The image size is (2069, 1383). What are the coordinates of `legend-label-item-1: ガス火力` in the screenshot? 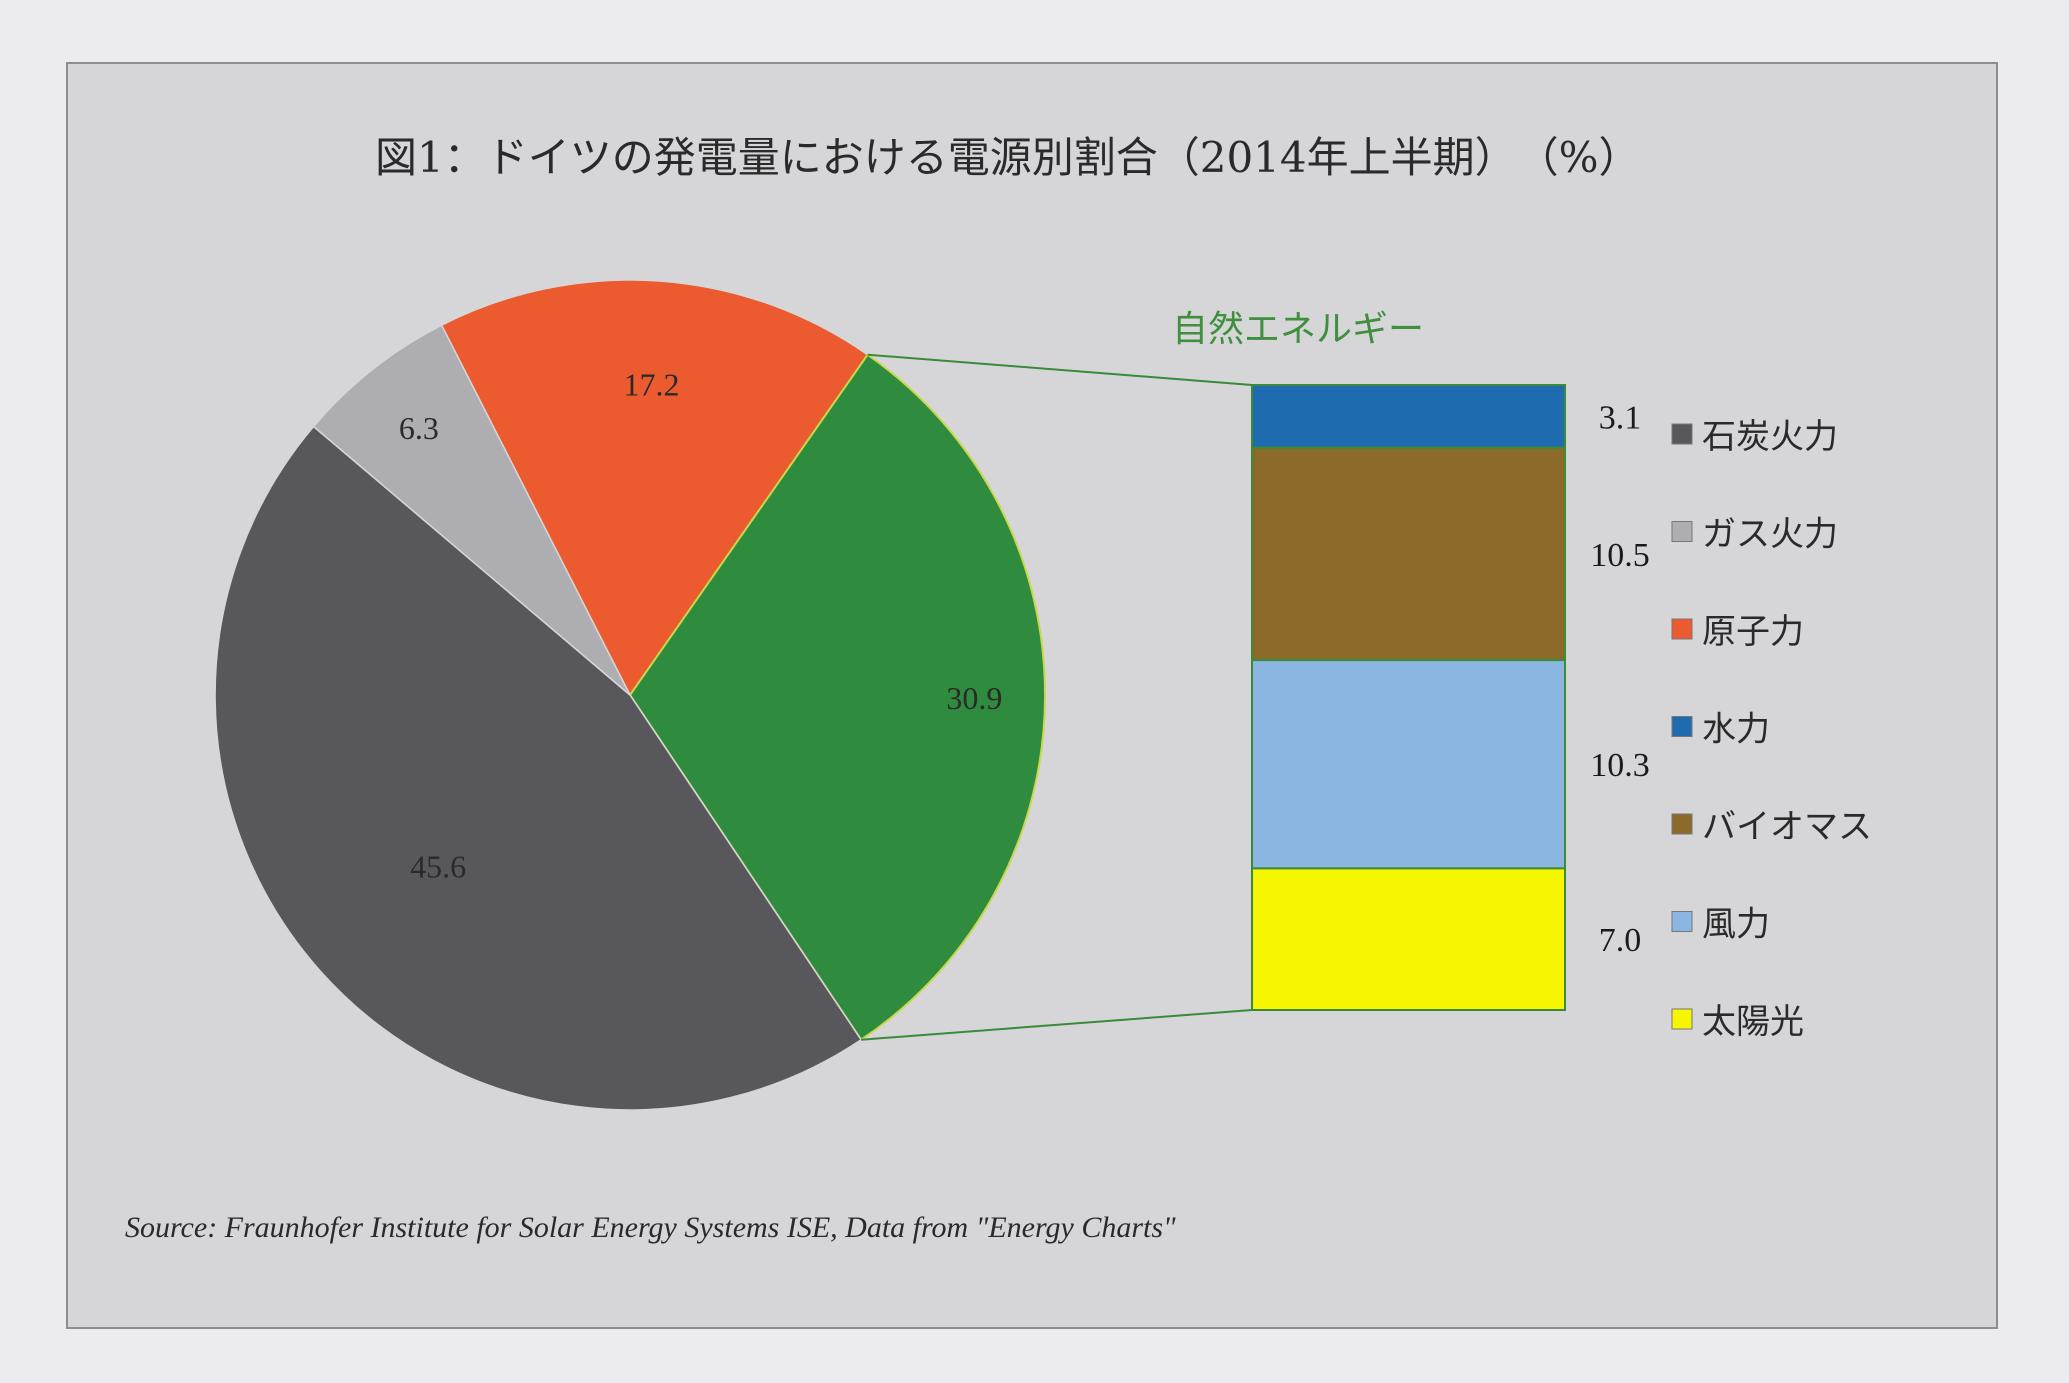 It's located at (1770, 535).